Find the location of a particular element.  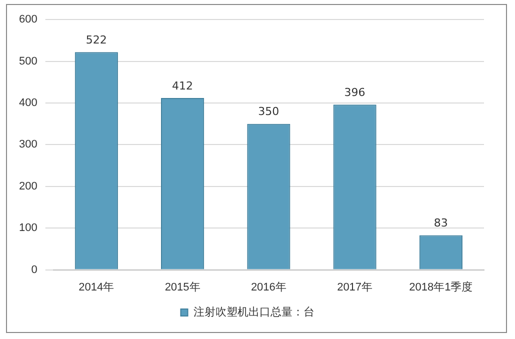

data-label: 412 is located at coordinates (183, 85).